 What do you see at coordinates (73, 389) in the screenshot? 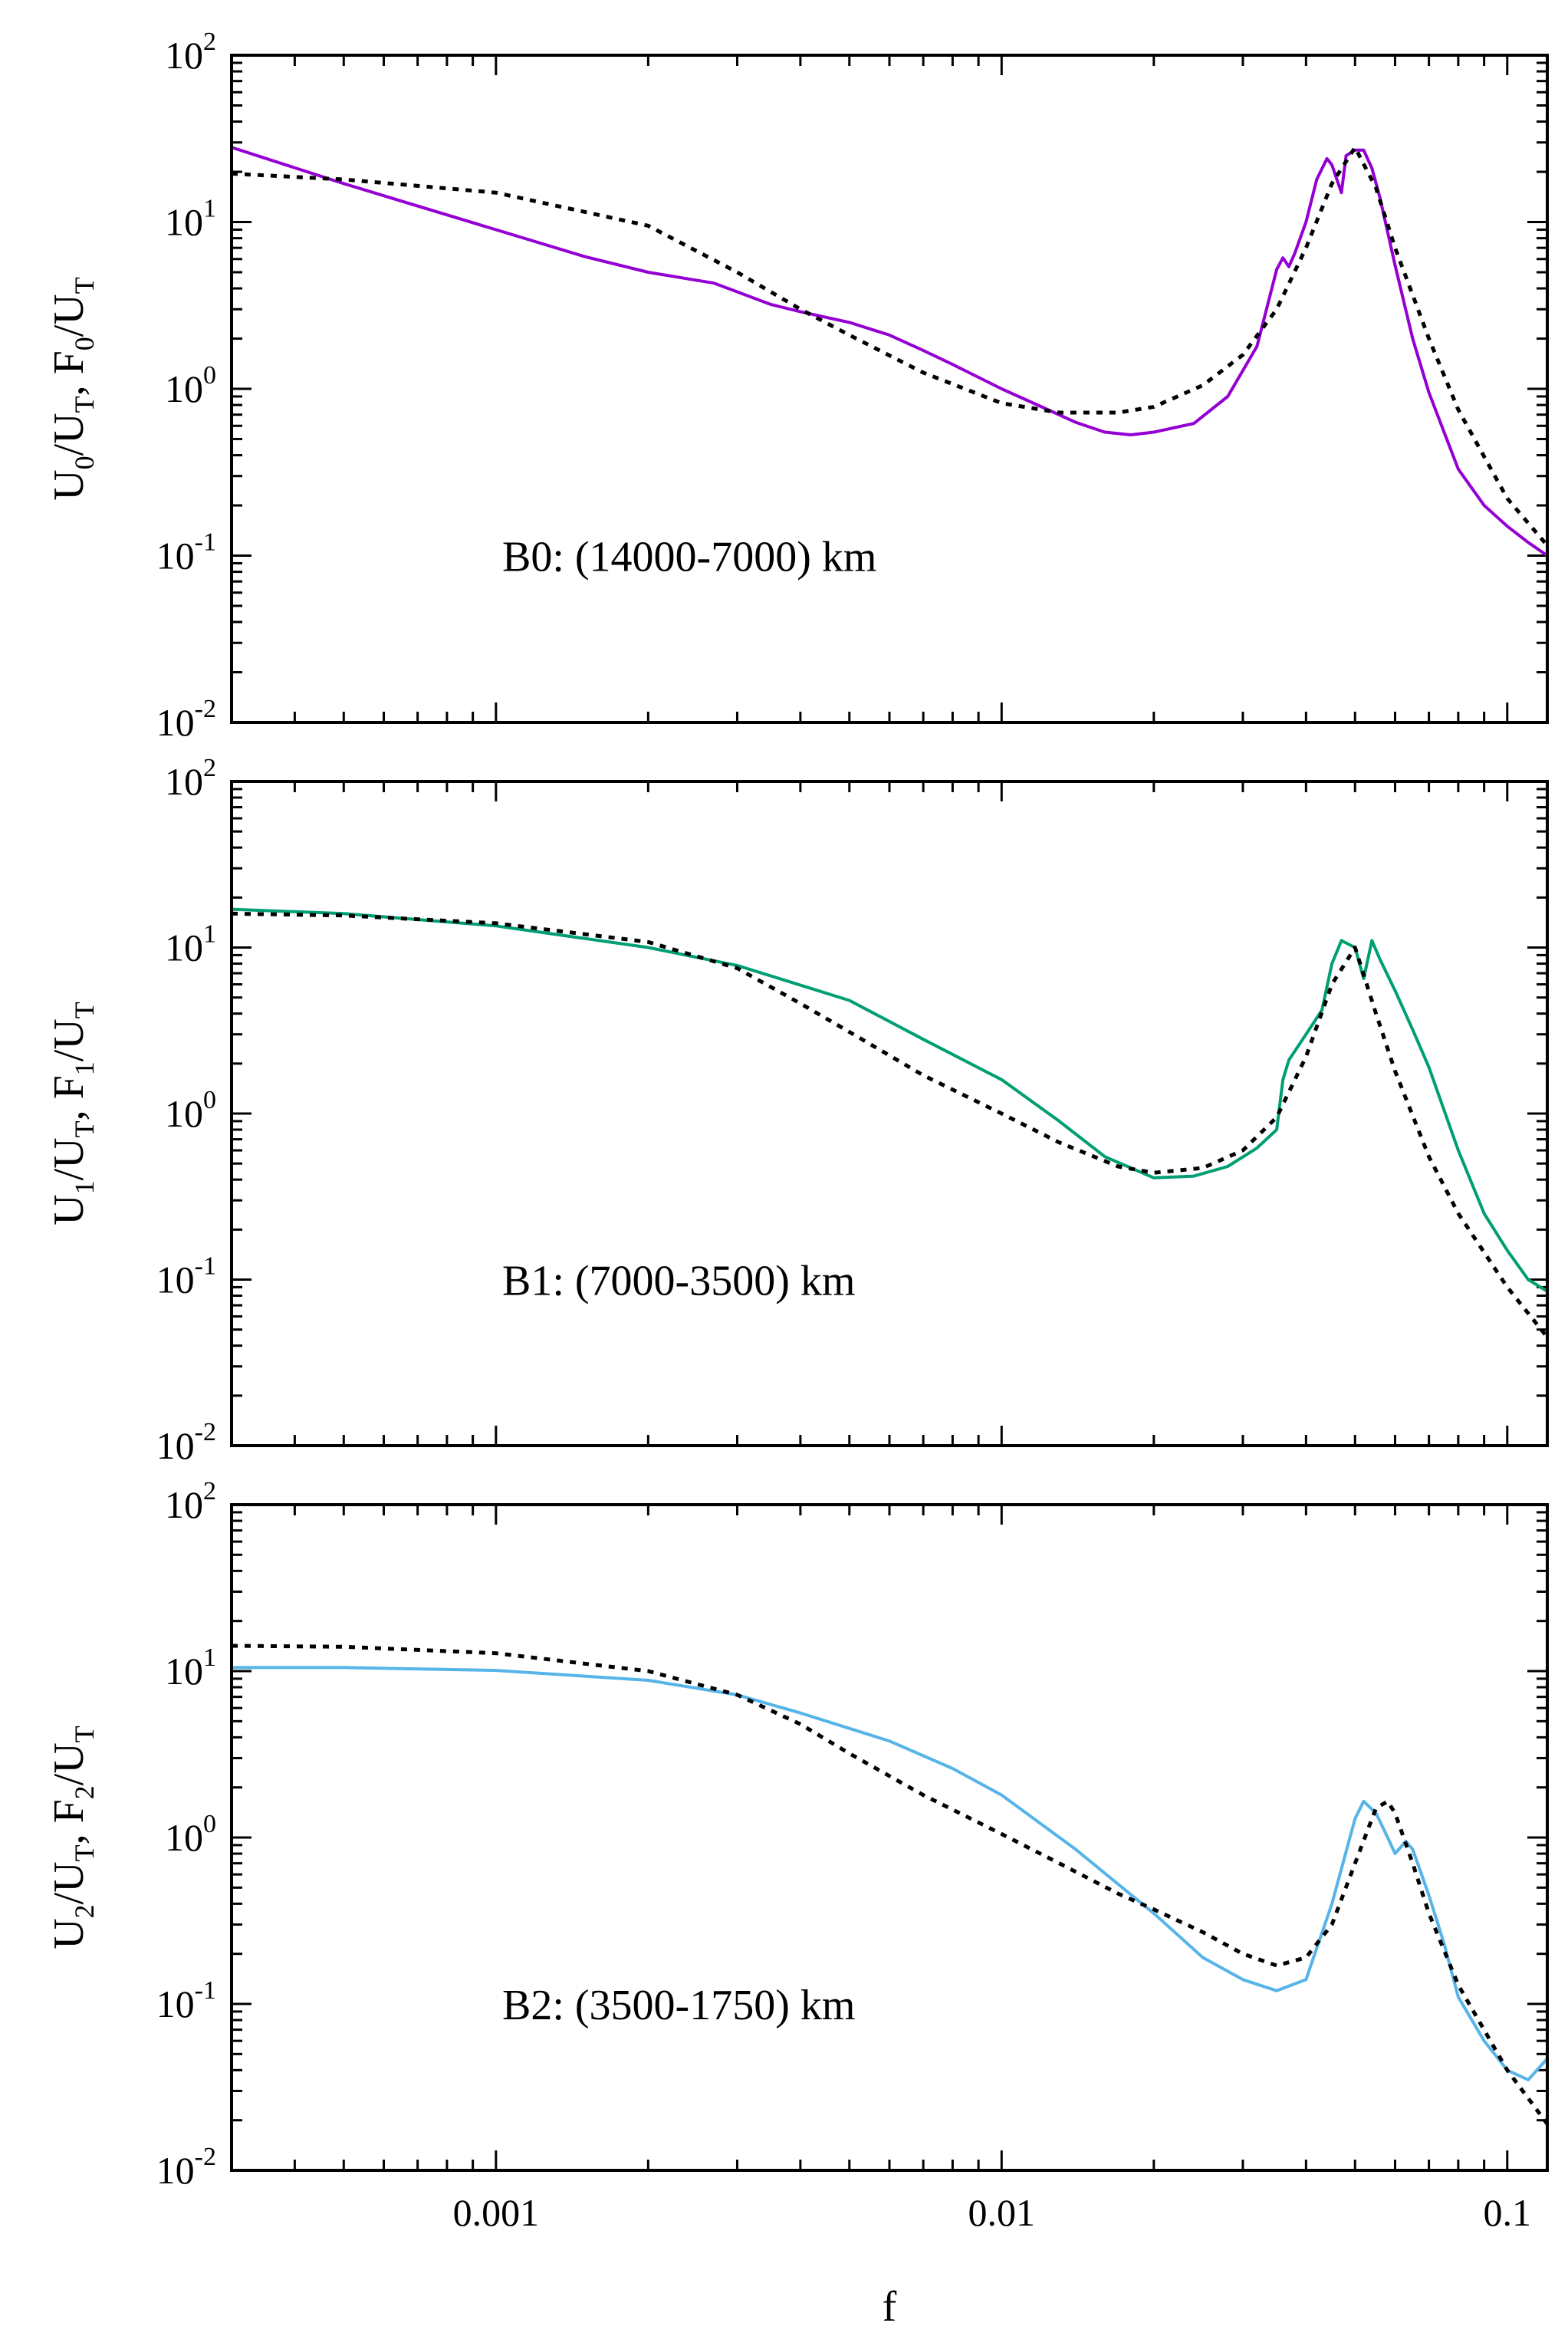
I see `y-axis-label: U0/UT, F0/UT` at bounding box center [73, 389].